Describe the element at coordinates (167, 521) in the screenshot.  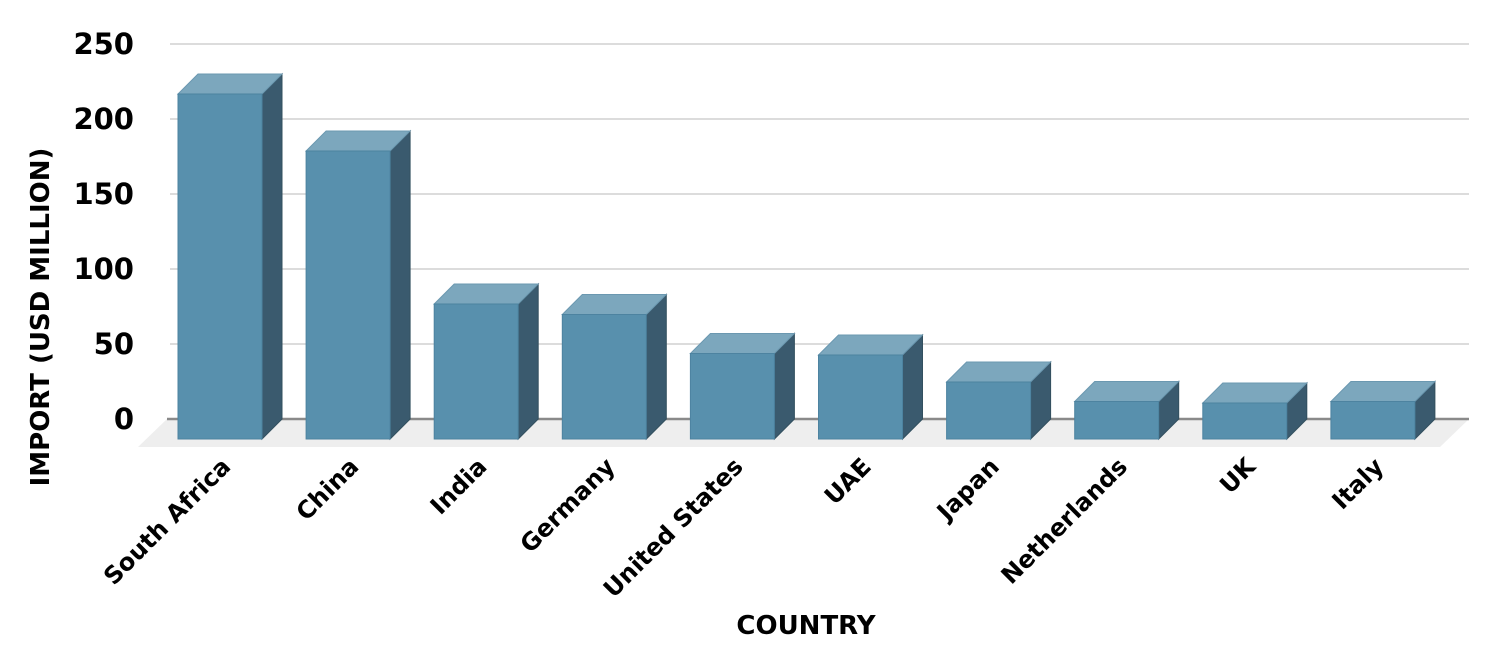
I see `category-label-south-africa: South Africa` at that location.